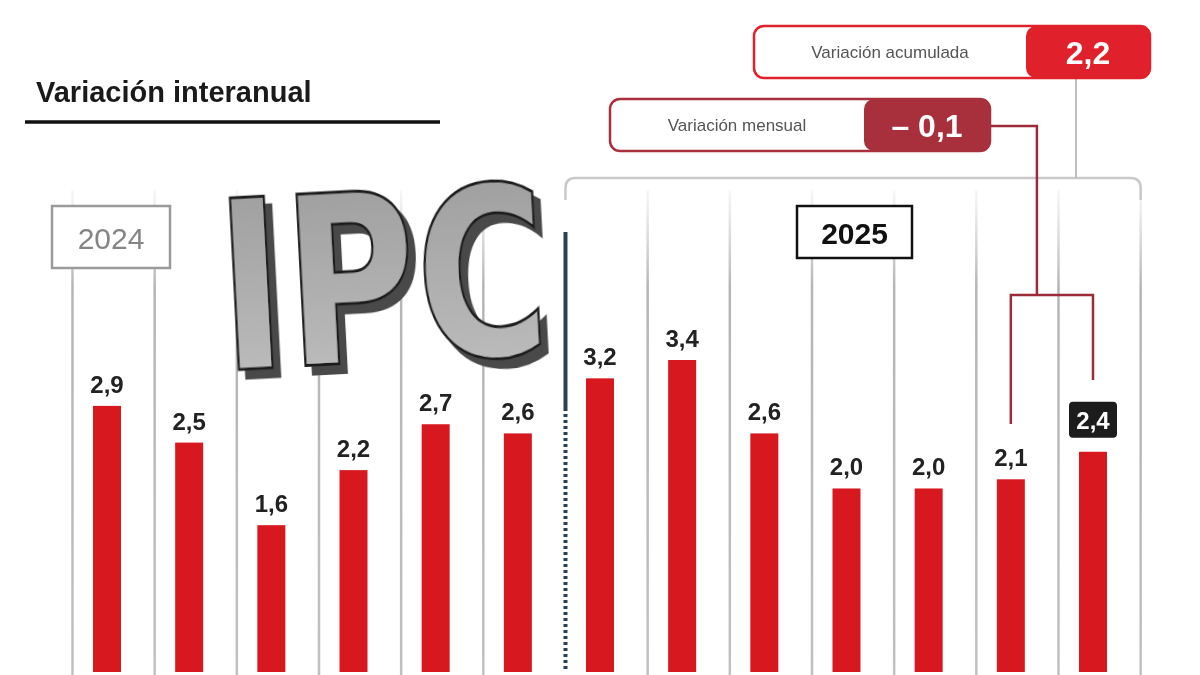 Image resolution: width=1200 pixels, height=675 pixels. Describe the element at coordinates (682, 338) in the screenshot. I see `data-label: 3,4` at that location.